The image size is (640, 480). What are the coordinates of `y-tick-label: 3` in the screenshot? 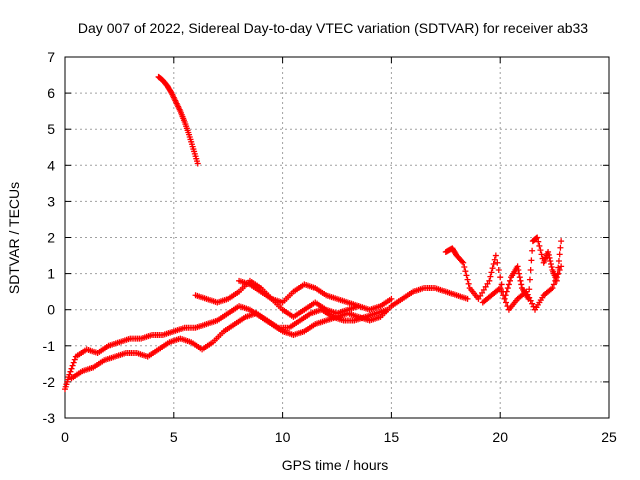 It's located at (51, 201).